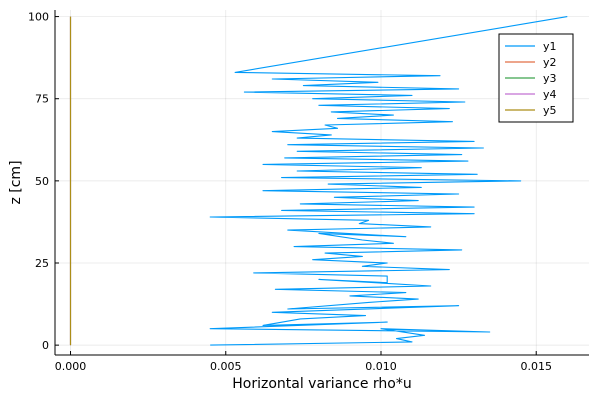  What do you see at coordinates (42, 263) in the screenshot?
I see `y-tick-label: 25` at bounding box center [42, 263].